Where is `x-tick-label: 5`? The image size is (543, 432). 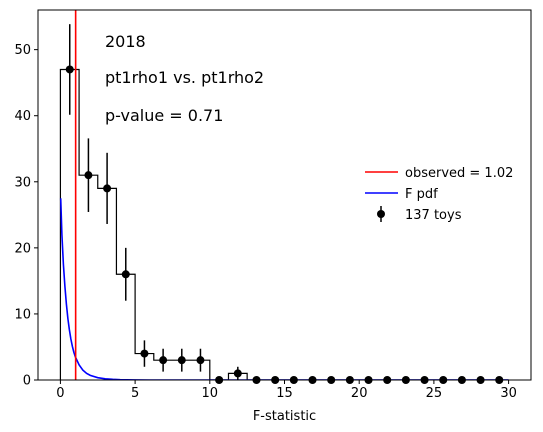 x-tick-label: 5 is located at coordinates (135, 393).